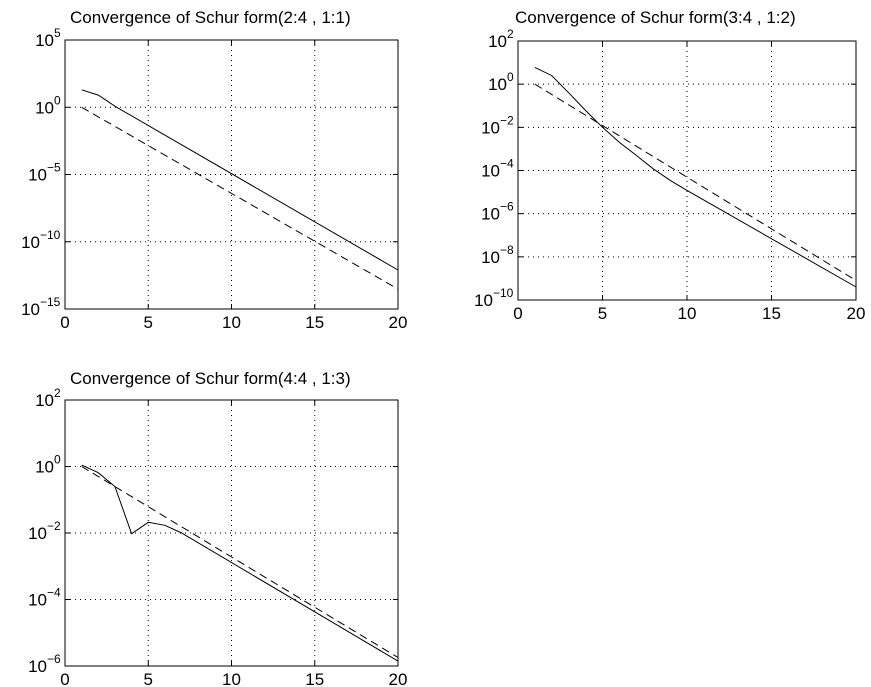  I want to click on chart-title: Convergence of Schur form(2:4 , 1:1), so click(210, 17).